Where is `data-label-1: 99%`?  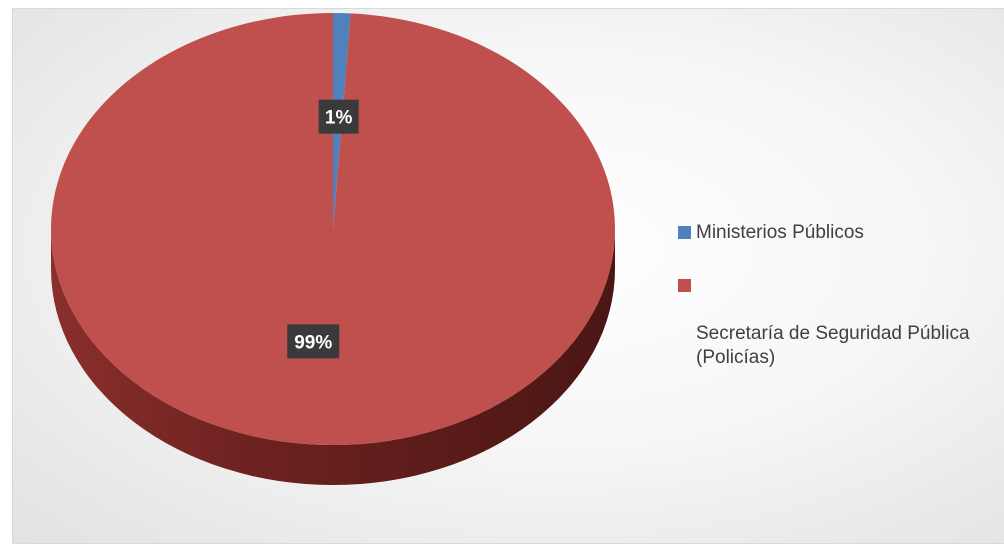
data-label-1: 99% is located at coordinates (313, 342).